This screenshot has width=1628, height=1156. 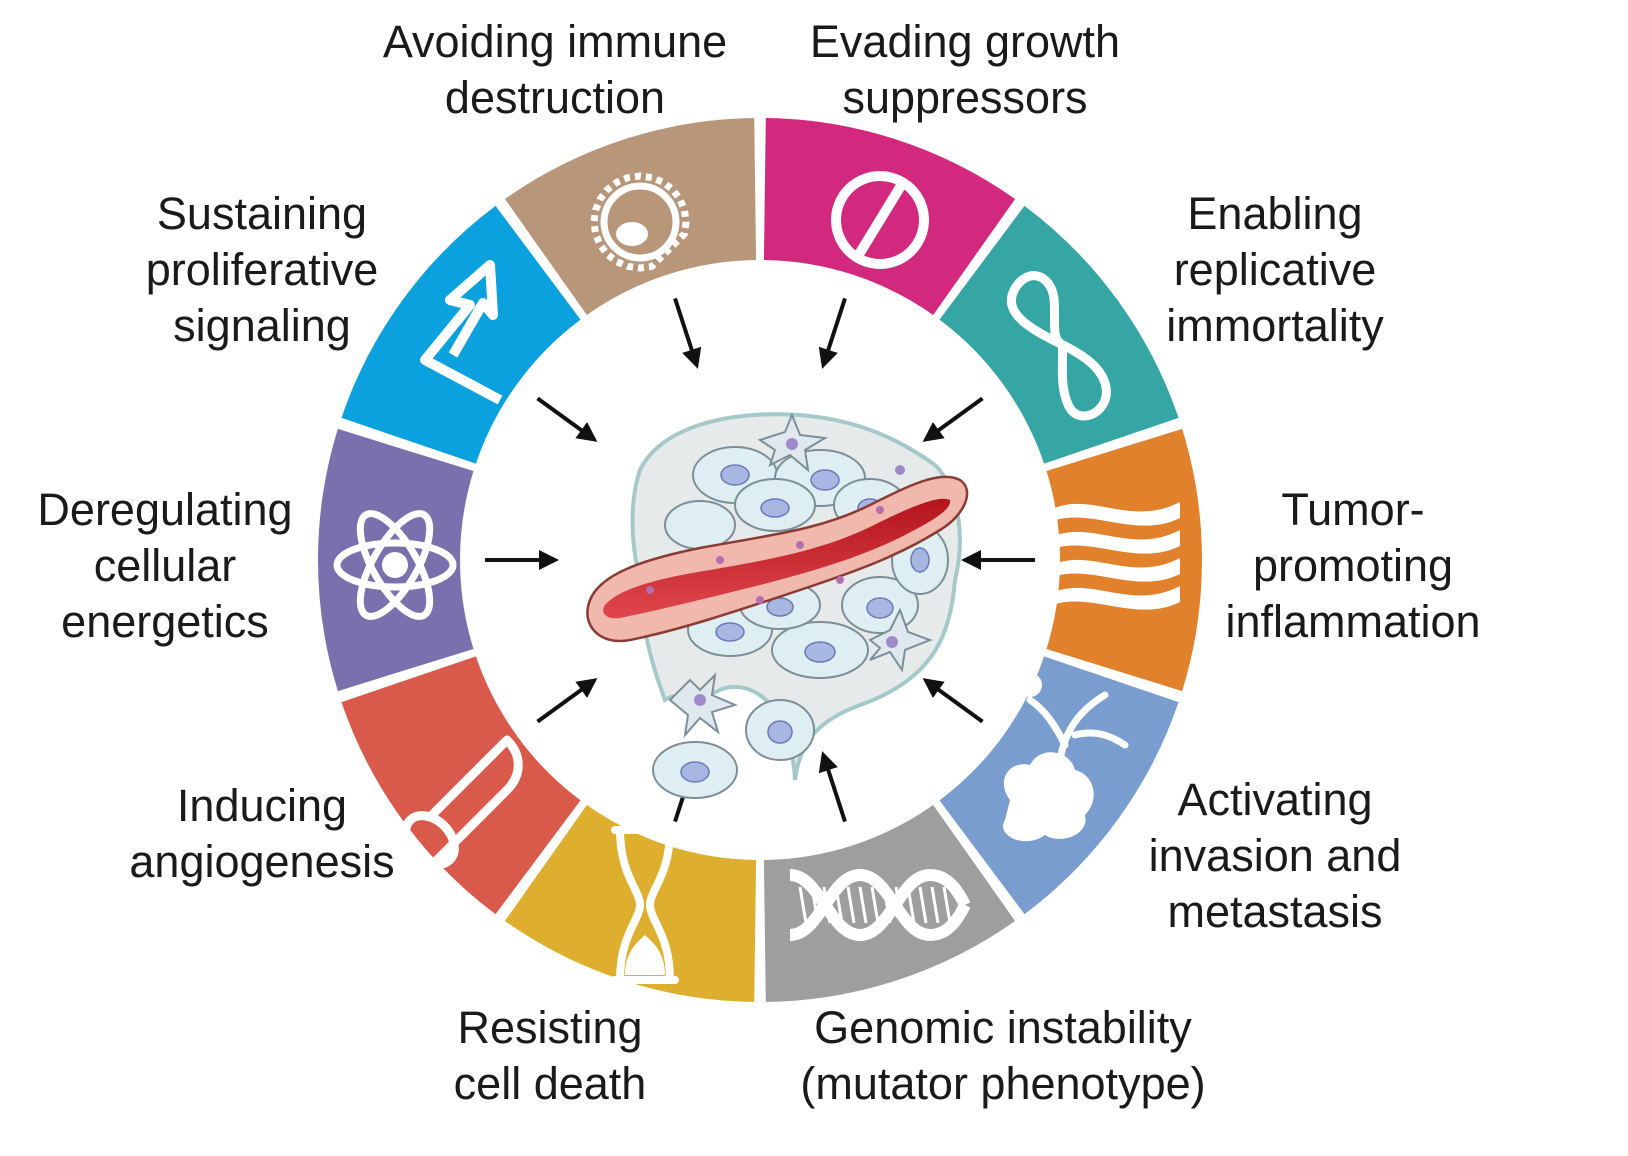 What do you see at coordinates (262, 861) in the screenshot?
I see `inducing-angiogenesis-label-line: angiogenesis` at bounding box center [262, 861].